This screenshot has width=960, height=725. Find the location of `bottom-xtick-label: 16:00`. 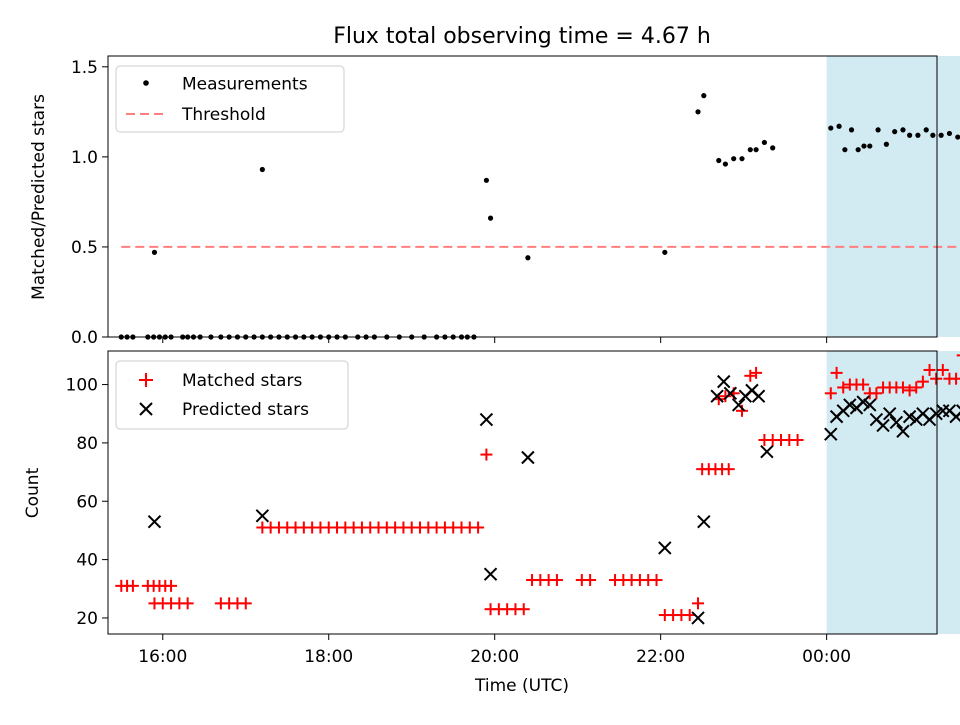

bottom-xtick-label: 16:00 is located at coordinates (162, 657).